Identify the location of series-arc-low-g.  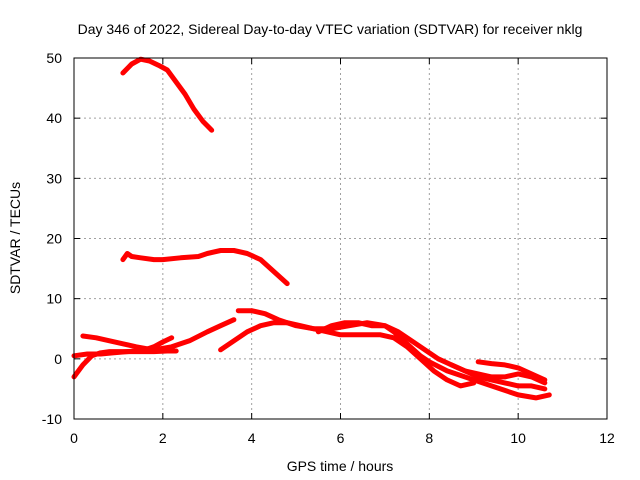
(431, 356).